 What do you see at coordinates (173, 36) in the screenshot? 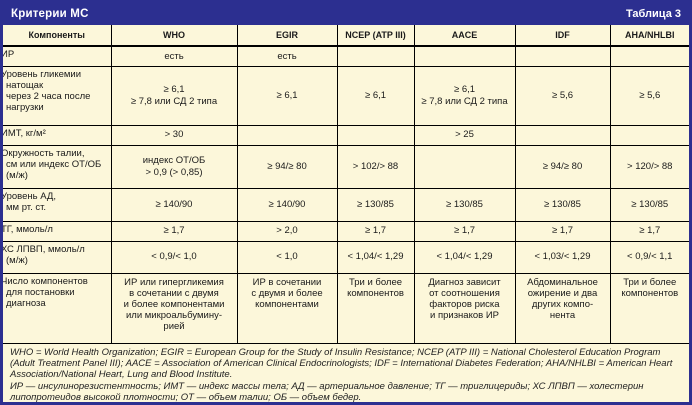
I see `column-header-who: WHO` at bounding box center [173, 36].